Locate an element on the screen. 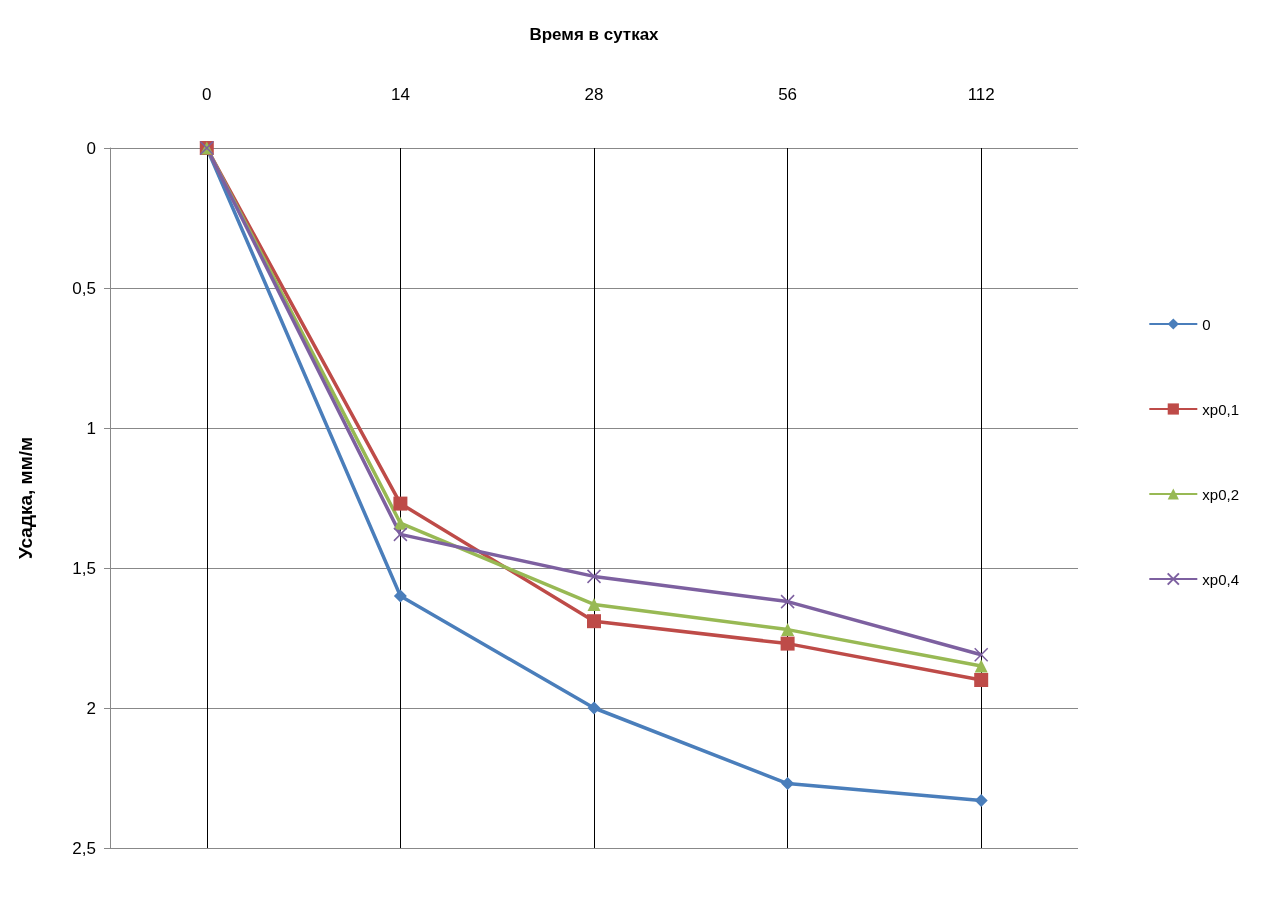  y-tick-label: 1 is located at coordinates (91, 428).